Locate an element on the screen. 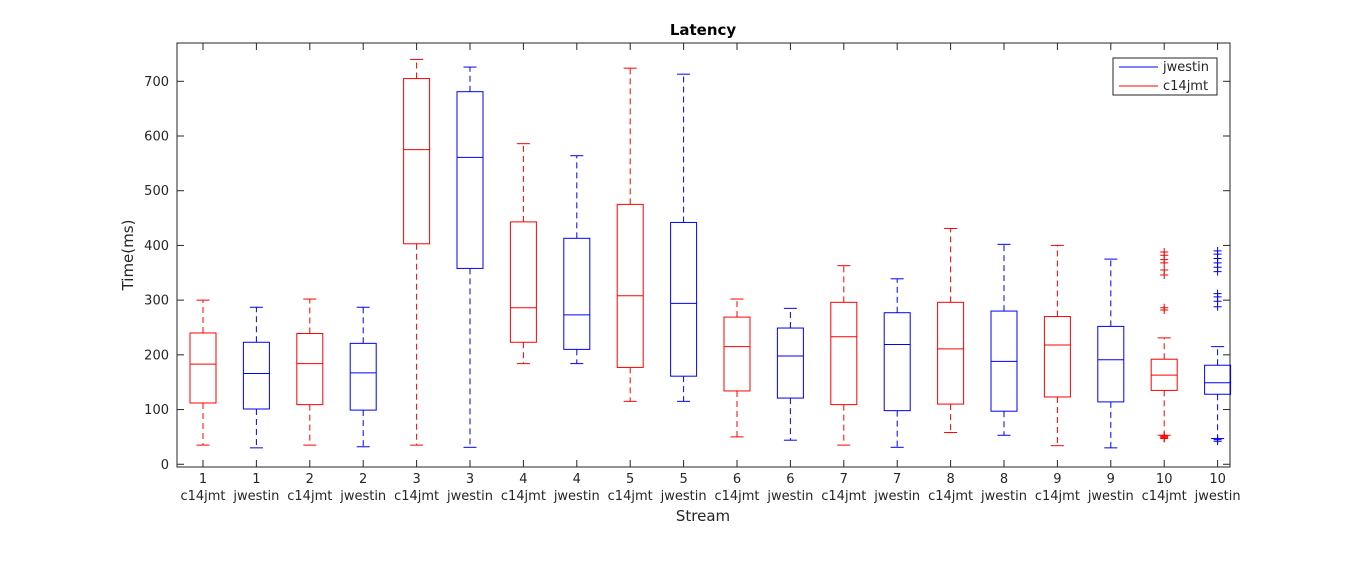 This screenshot has height=566, width=1360. box-6-c14jmt is located at coordinates (737, 368).